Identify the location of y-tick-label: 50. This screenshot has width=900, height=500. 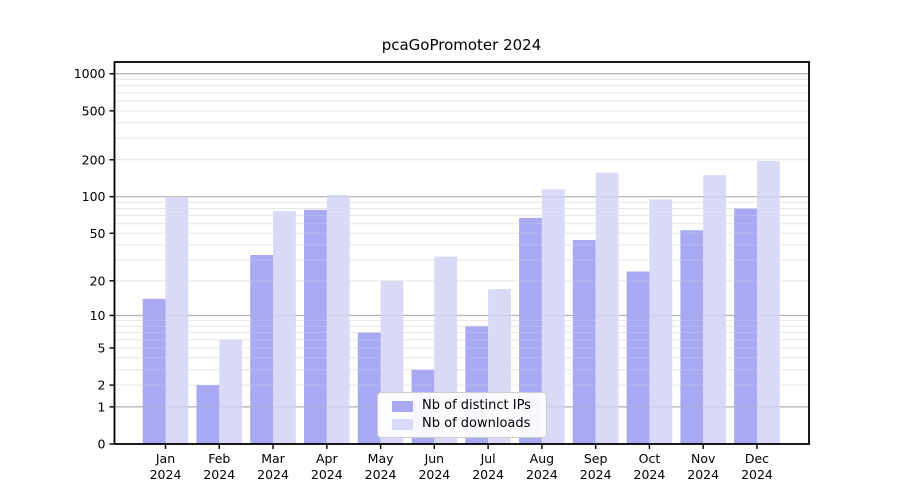
(98, 233).